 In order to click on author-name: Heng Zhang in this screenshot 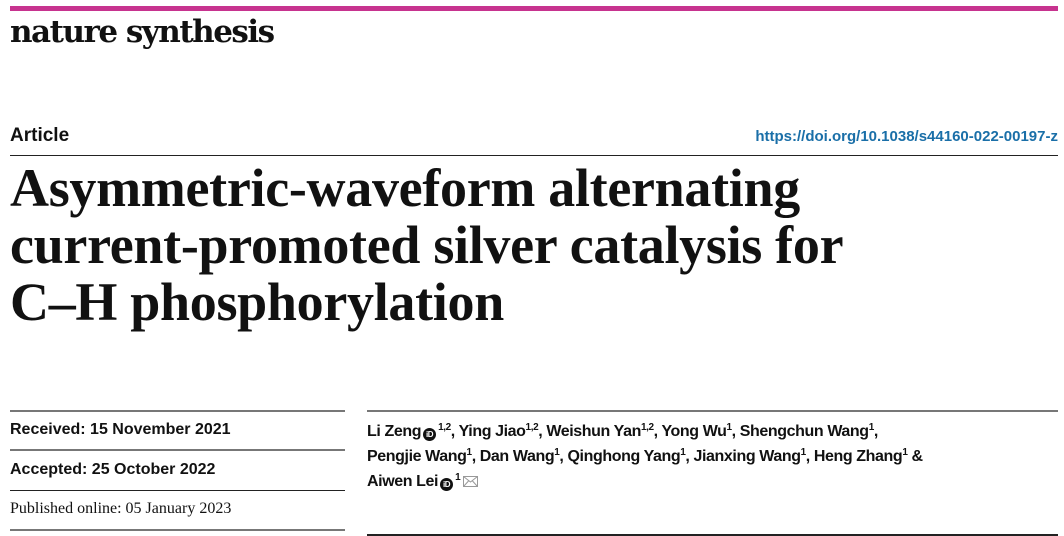, I will do `click(858, 456)`.